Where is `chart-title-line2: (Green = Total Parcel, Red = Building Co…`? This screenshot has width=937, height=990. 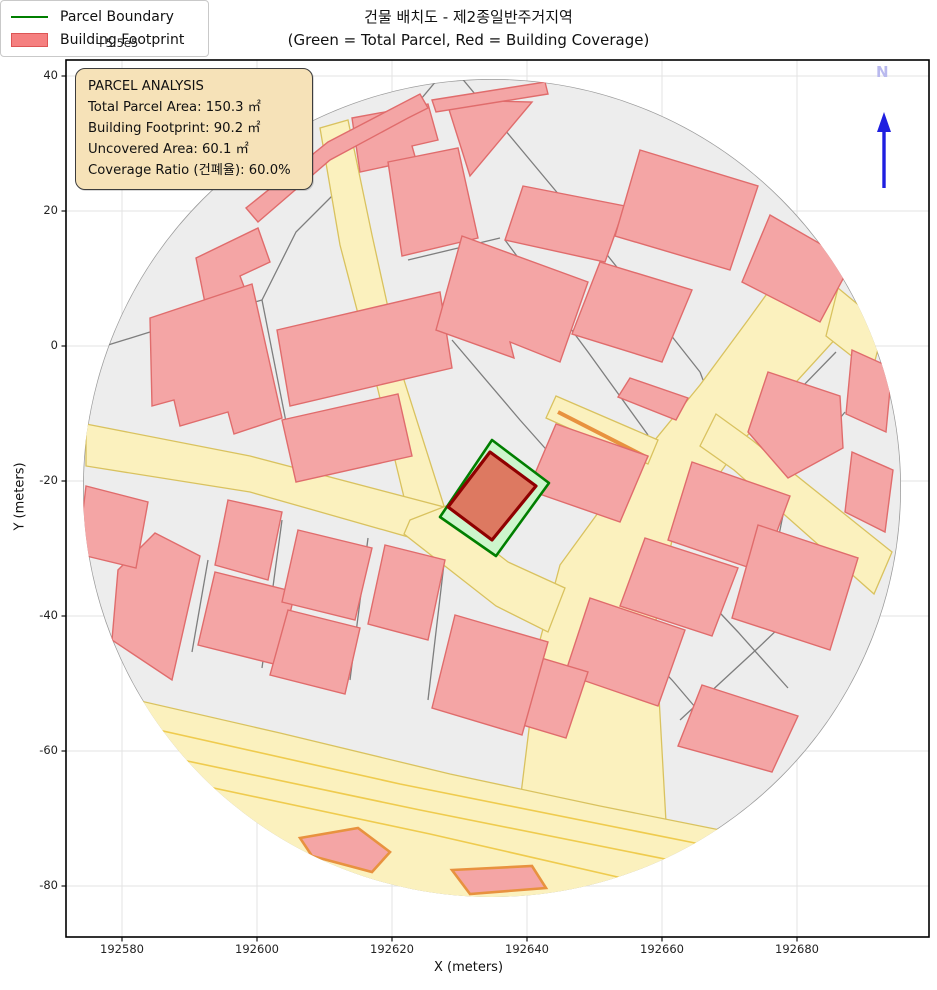 chart-title-line2: (Green = Total Parcel, Red = Building Co… is located at coordinates (468, 40).